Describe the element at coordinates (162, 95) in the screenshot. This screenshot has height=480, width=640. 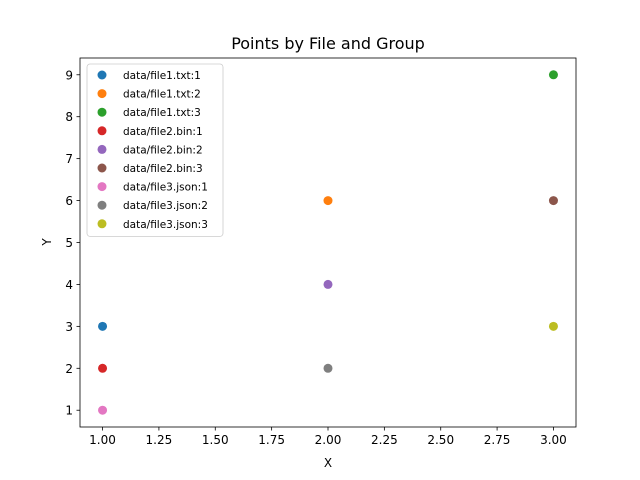
I see `legend-entry-label: data/file1.txt:2` at that location.